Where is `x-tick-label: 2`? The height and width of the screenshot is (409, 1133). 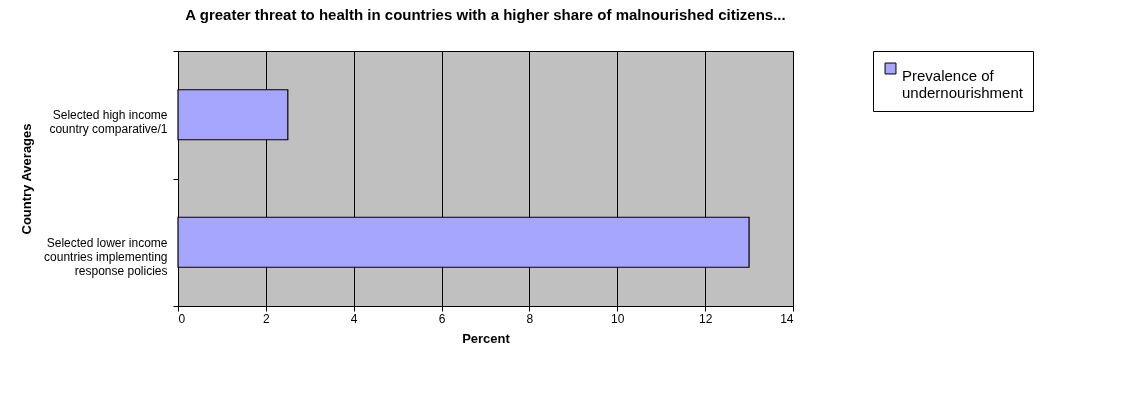 x-tick-label: 2 is located at coordinates (267, 318).